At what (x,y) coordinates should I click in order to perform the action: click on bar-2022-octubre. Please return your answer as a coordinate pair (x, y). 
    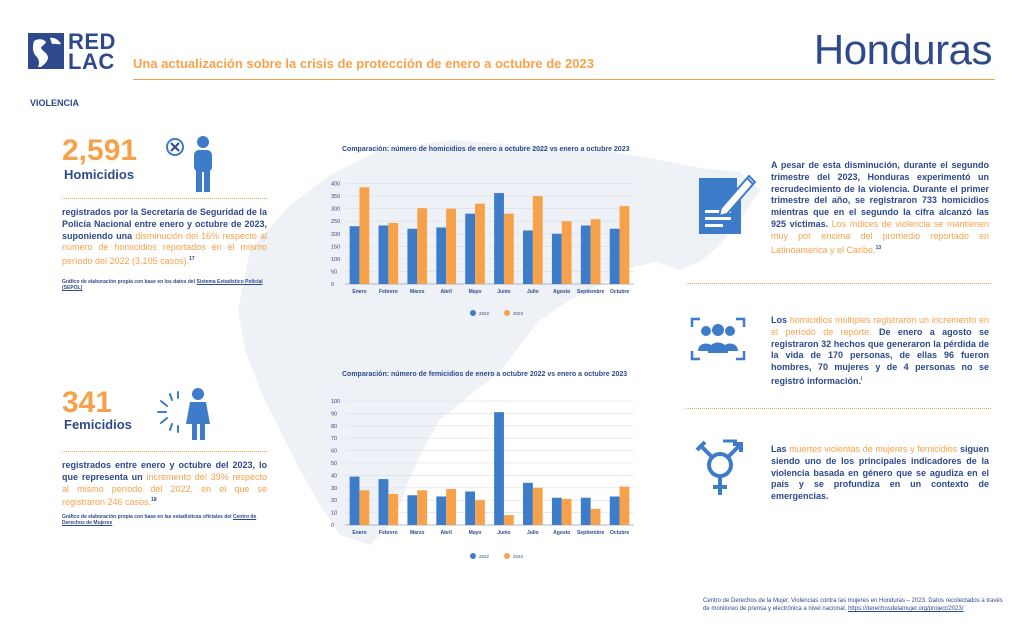
    Looking at the image, I should click on (614, 510).